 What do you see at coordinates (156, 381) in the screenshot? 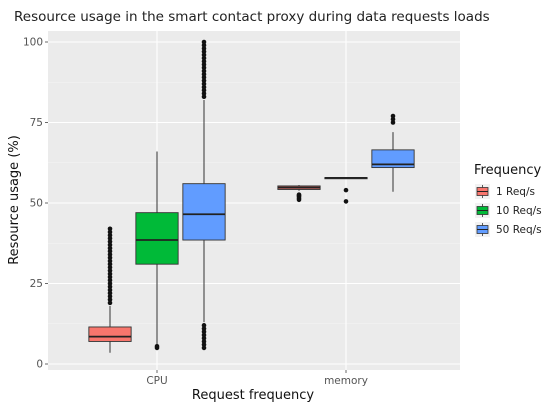
I see `x-tick-label: CPU` at bounding box center [156, 381].